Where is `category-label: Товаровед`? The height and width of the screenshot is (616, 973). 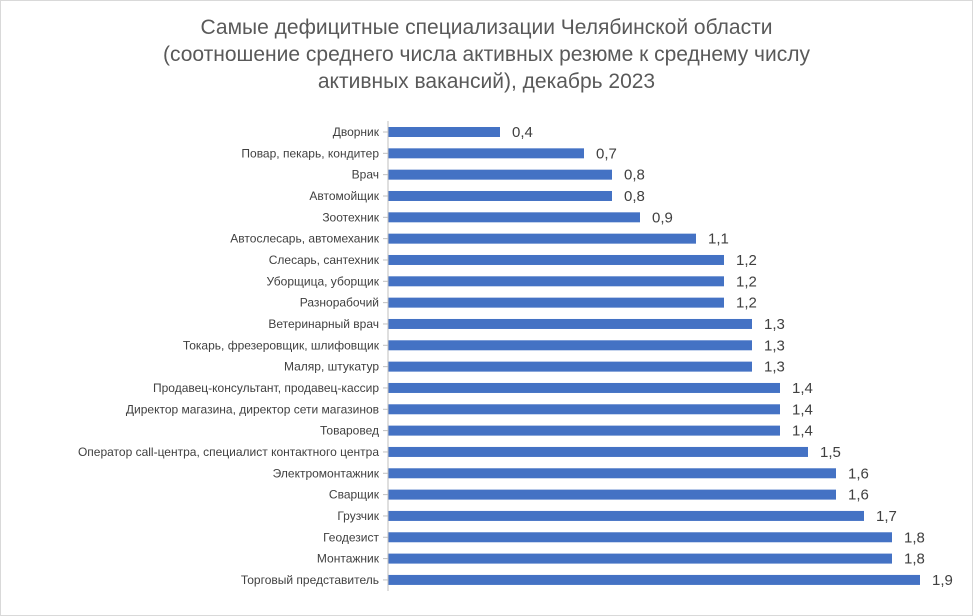
category-label: Товаровед is located at coordinates (349, 431).